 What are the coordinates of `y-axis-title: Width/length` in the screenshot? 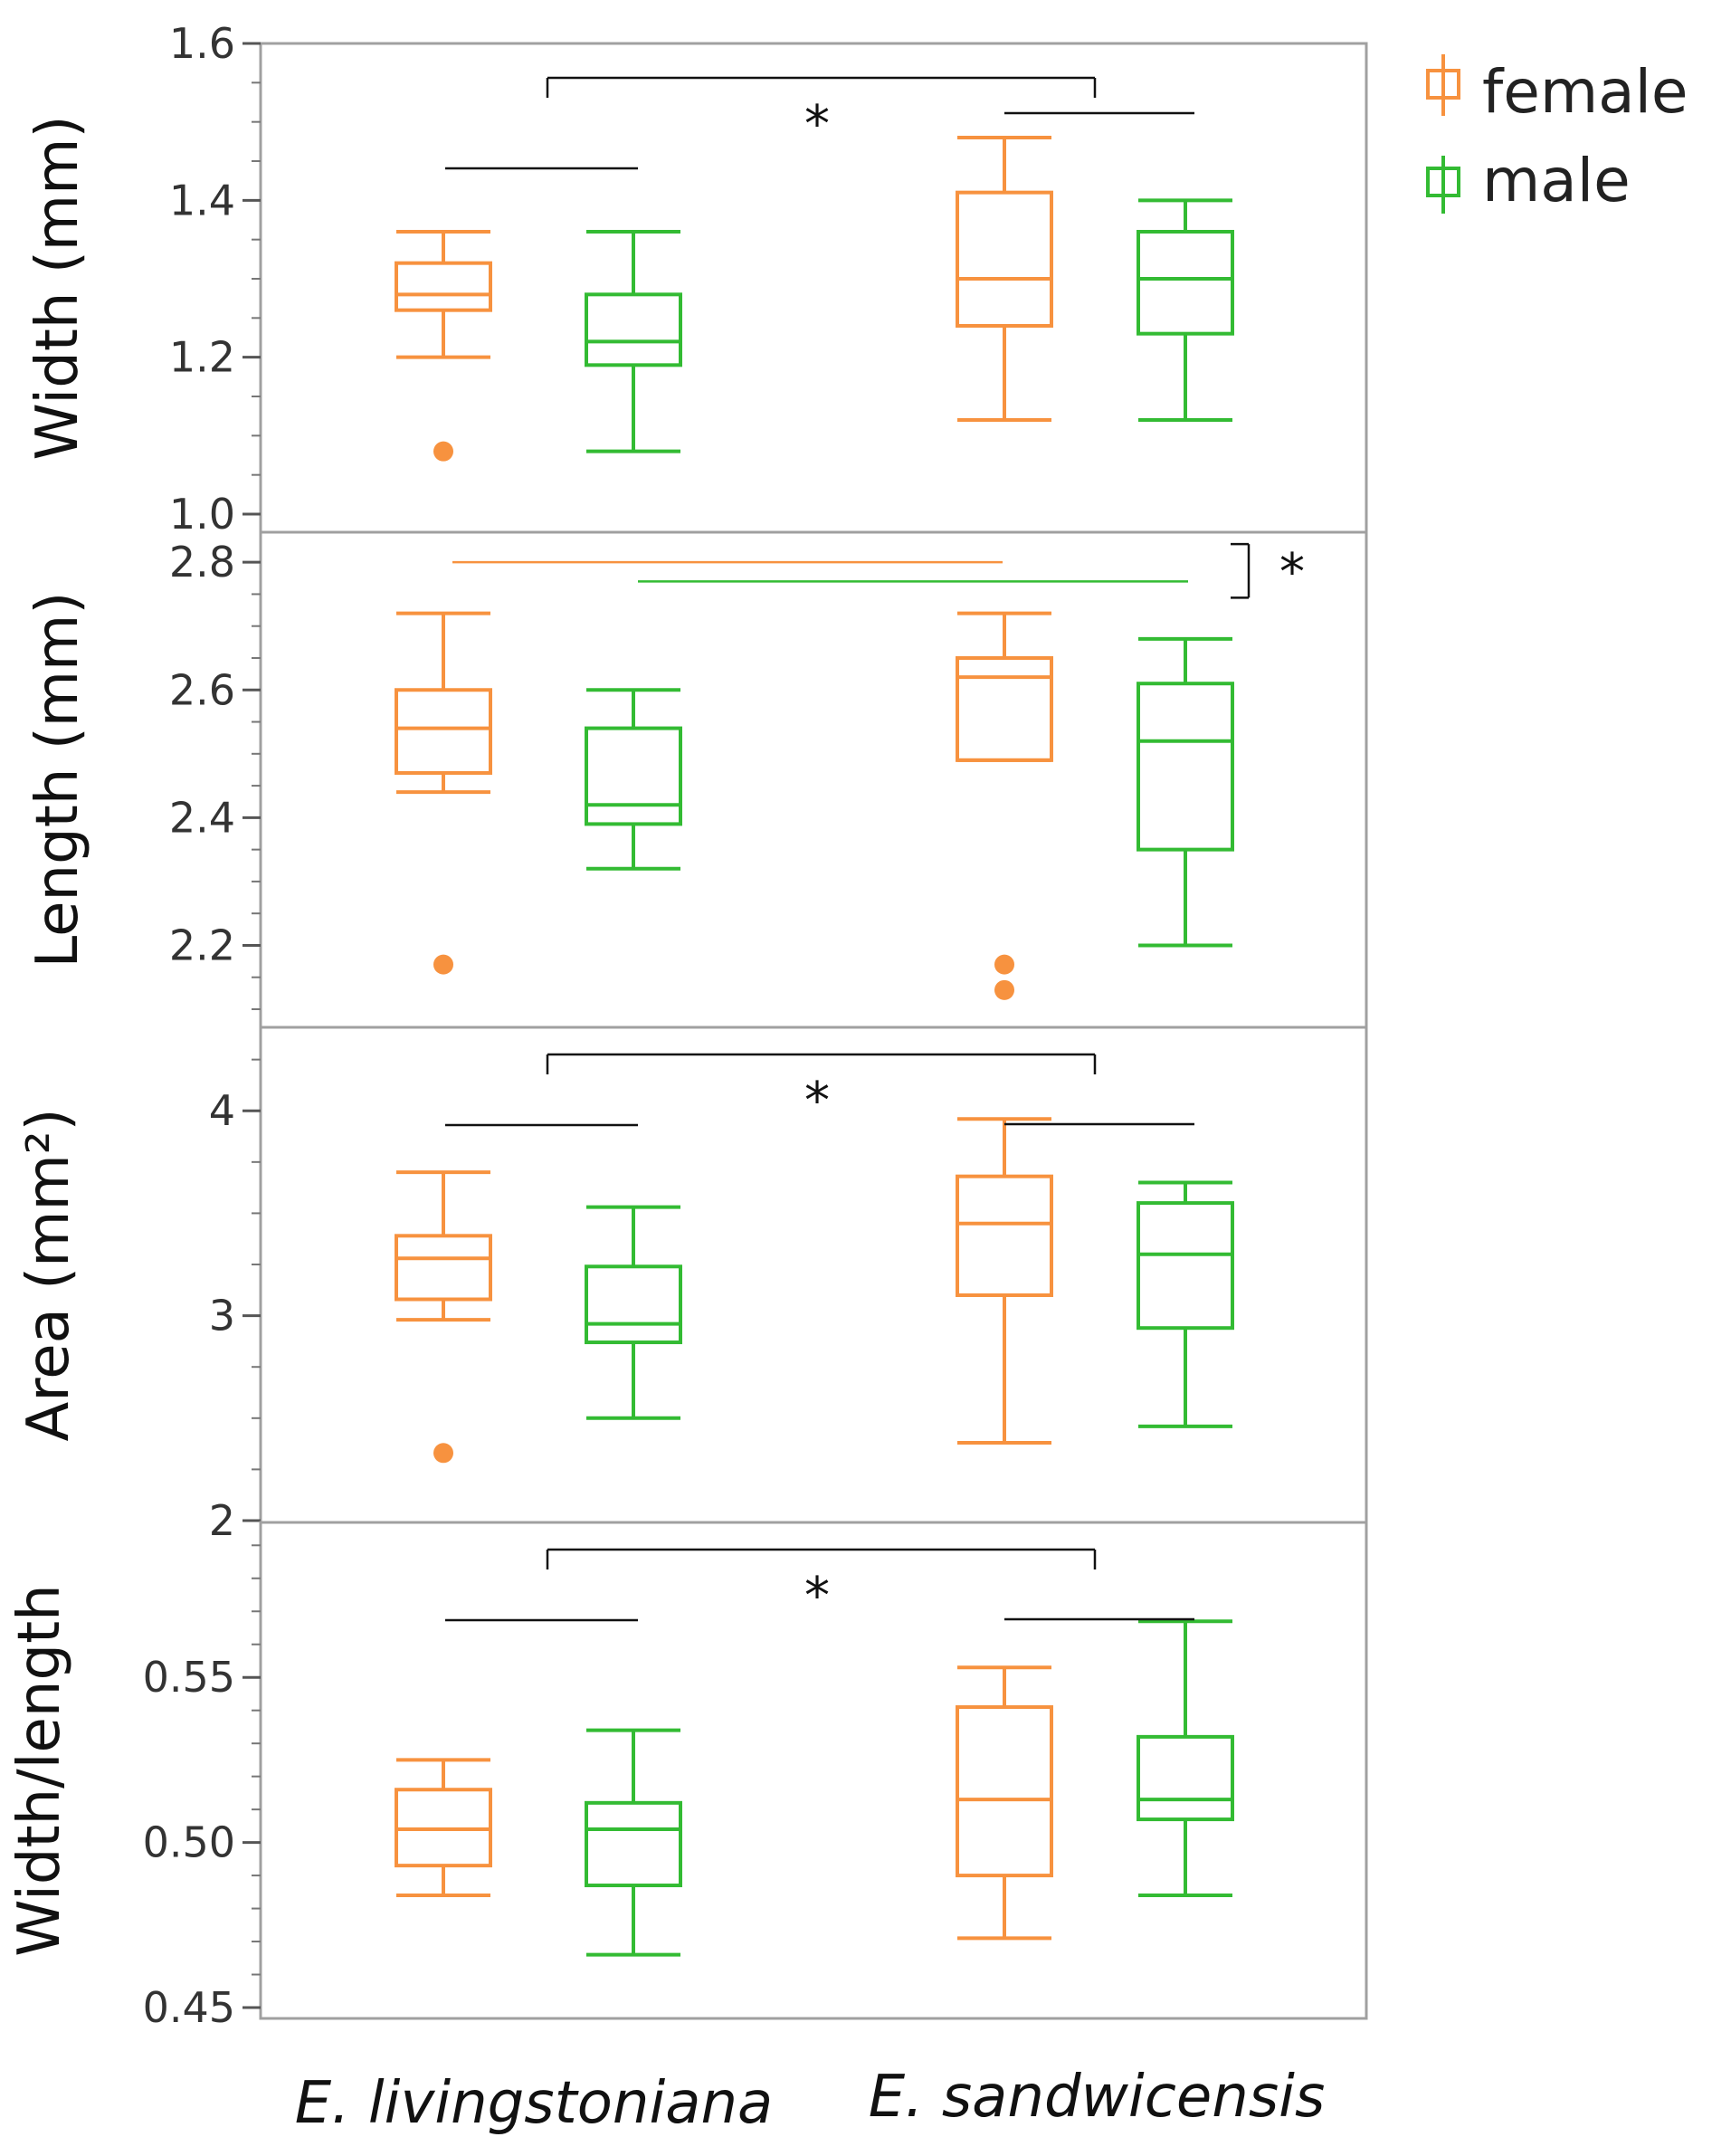 It's located at (39, 1771).